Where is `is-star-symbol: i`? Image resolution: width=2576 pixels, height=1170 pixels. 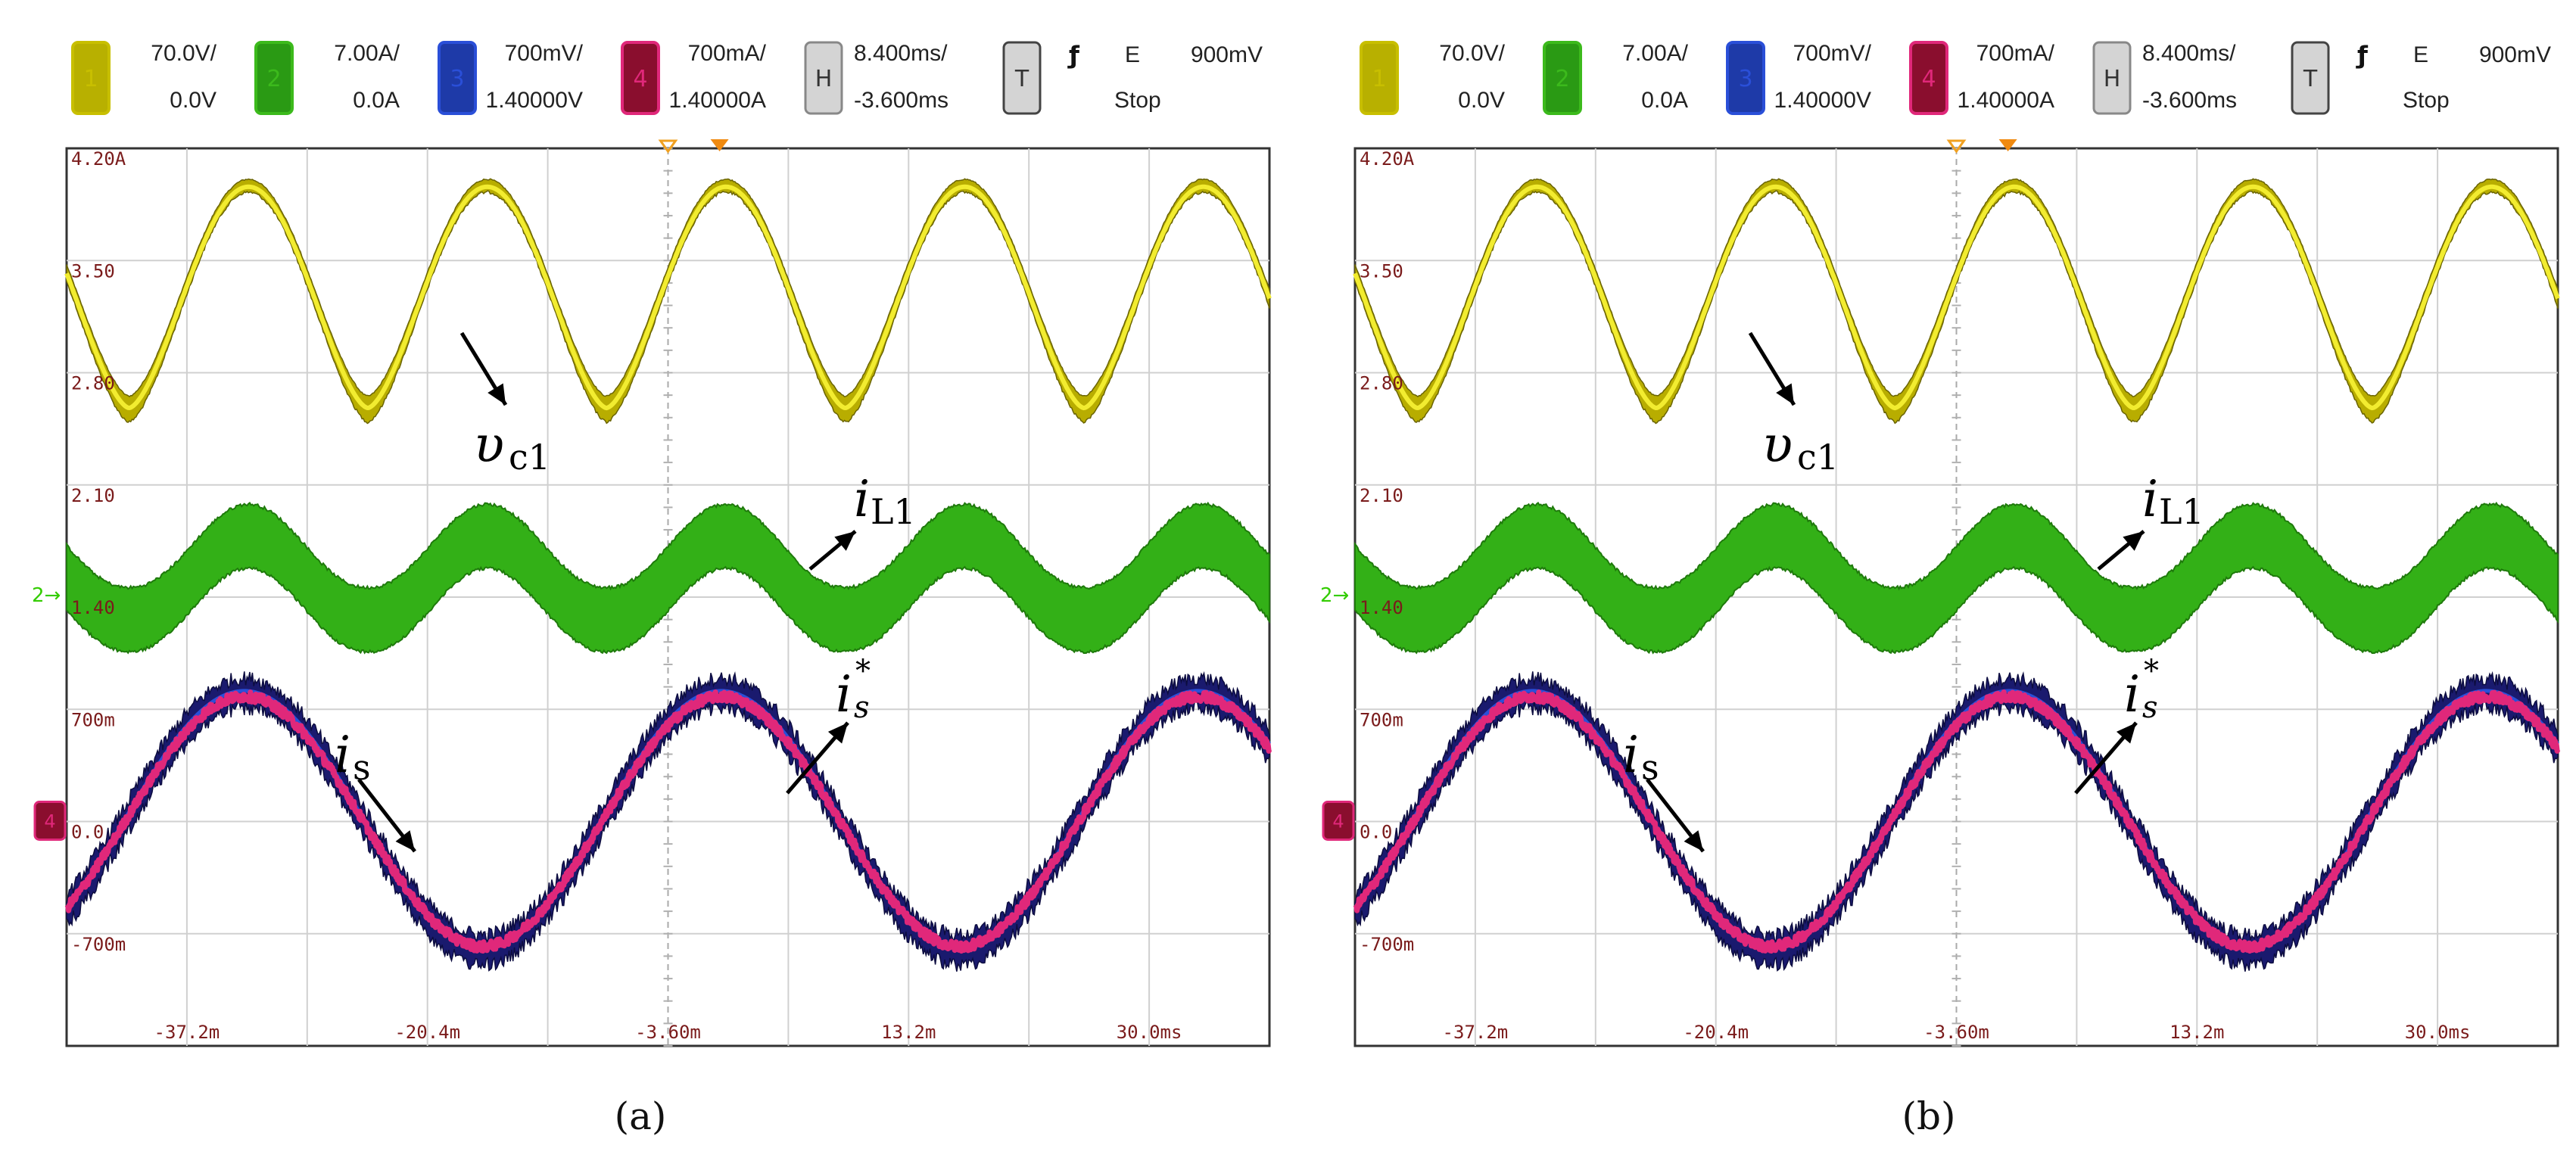
is-star-symbol: i is located at coordinates (2132, 694).